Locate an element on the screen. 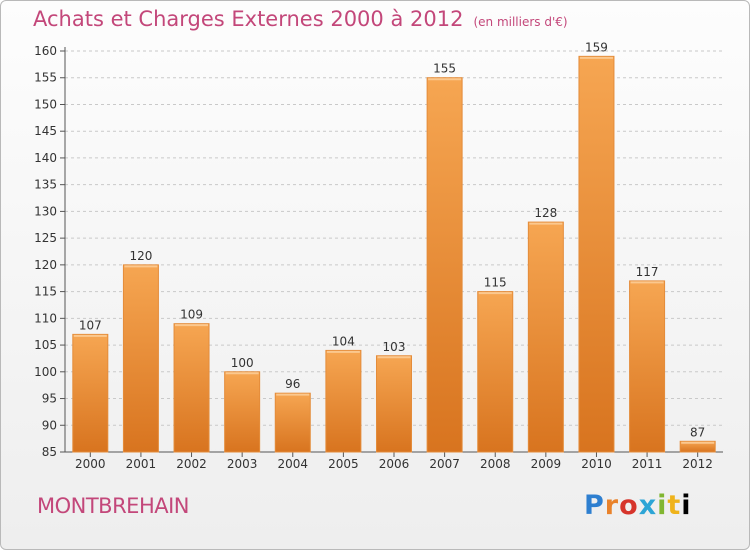  y-tick-label: 125 is located at coordinates (45, 238).